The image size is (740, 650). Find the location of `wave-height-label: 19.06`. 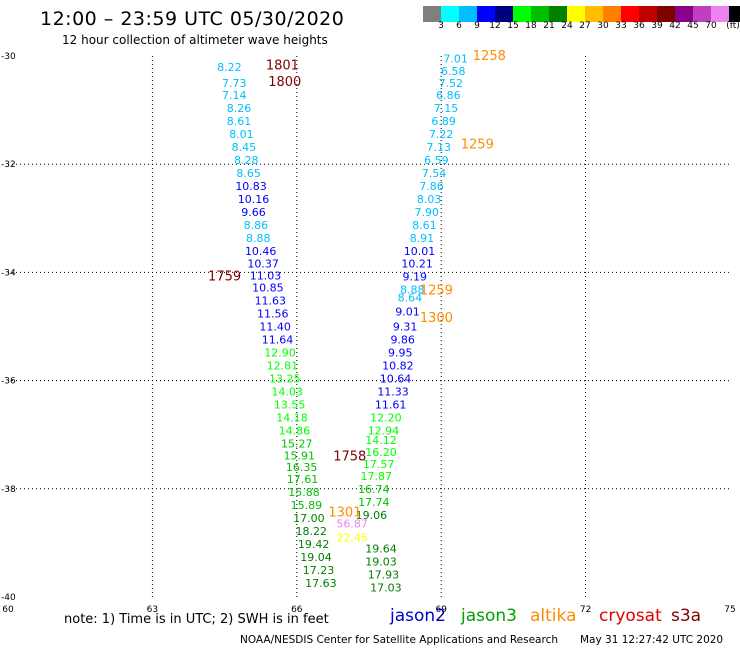

wave-height-label: 19.06 is located at coordinates (372, 515).